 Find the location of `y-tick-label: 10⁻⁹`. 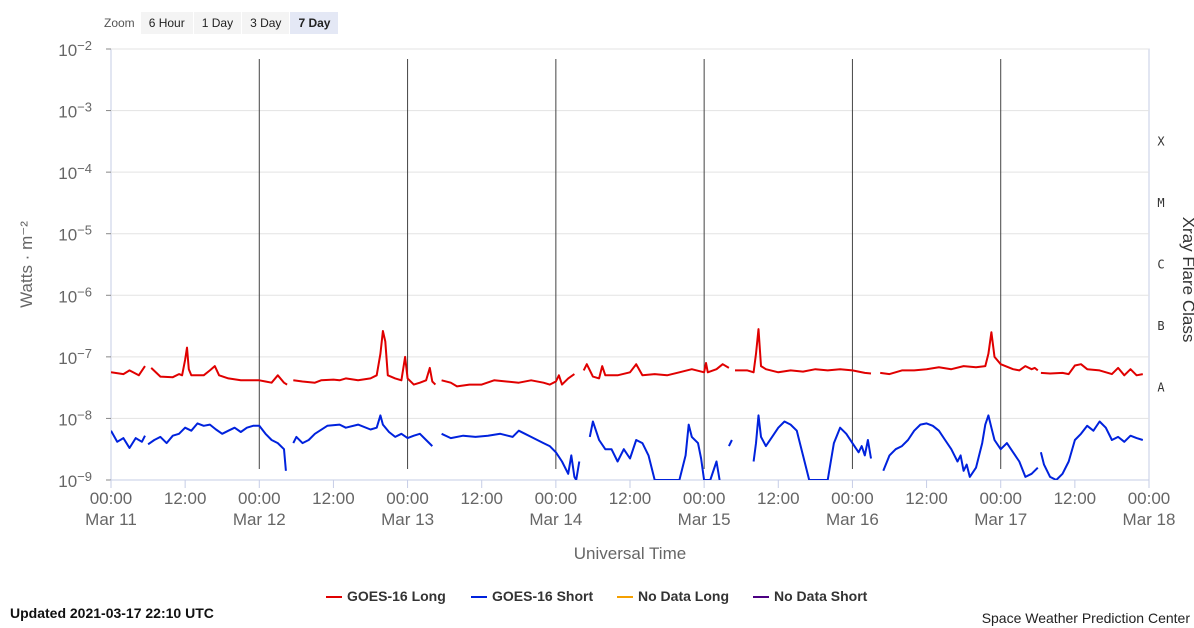

y-tick-label: 10⁻⁹ is located at coordinates (75, 480).